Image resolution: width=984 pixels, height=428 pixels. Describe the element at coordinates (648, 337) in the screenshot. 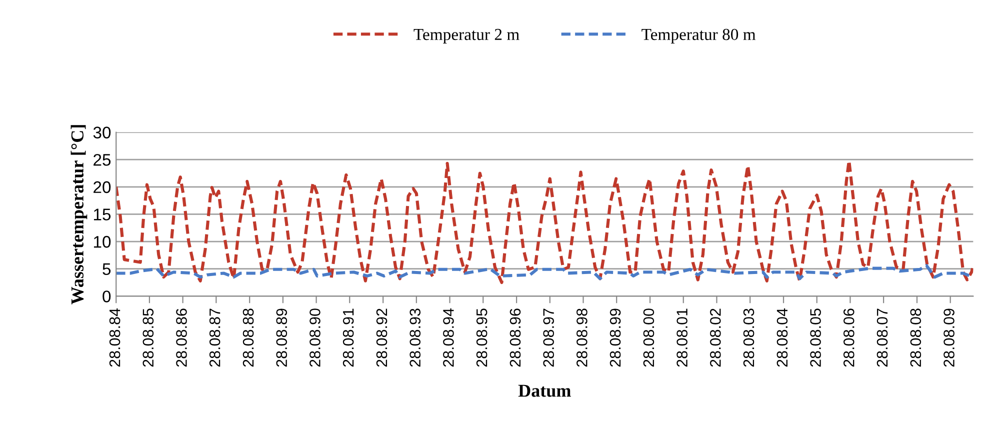

I see `x-tick-label: 28.08.00` at that location.